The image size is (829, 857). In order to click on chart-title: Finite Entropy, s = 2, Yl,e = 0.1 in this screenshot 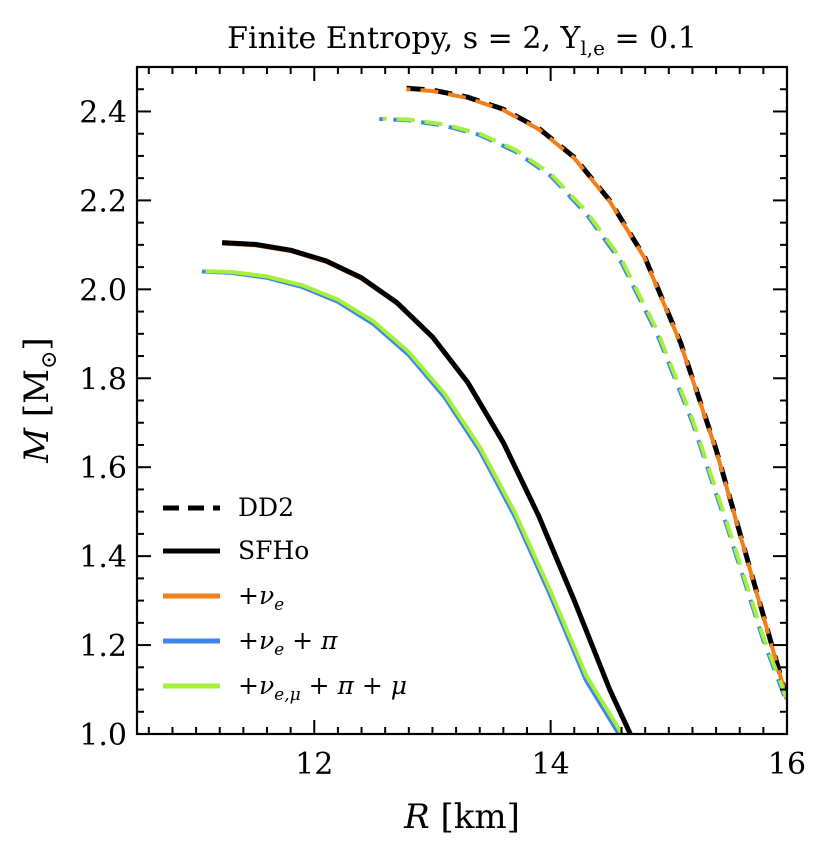, I will do `click(462, 40)`.